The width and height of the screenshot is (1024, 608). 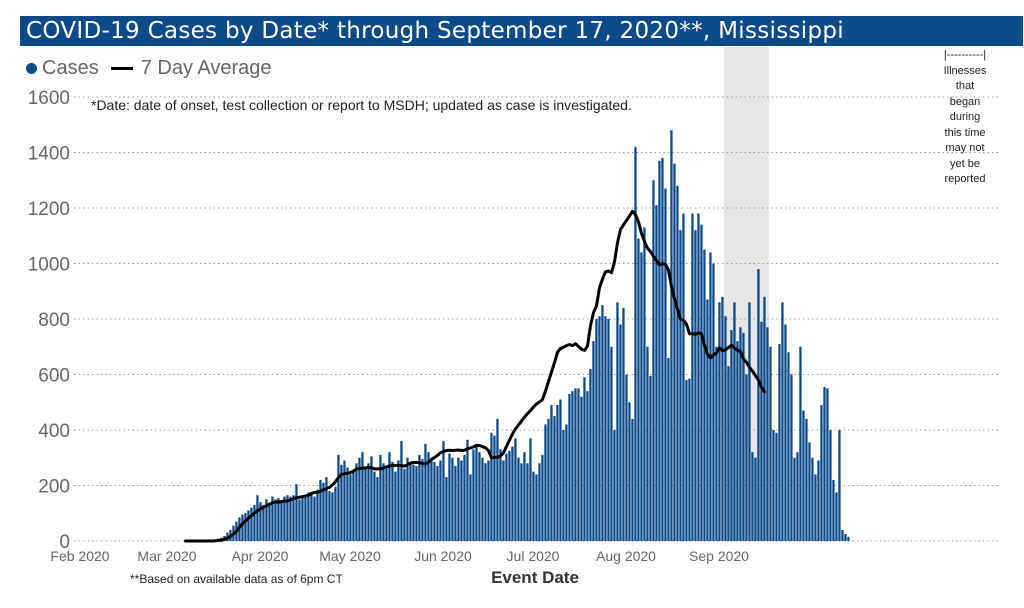 I want to click on y-tick-label: 800, so click(x=54, y=320).